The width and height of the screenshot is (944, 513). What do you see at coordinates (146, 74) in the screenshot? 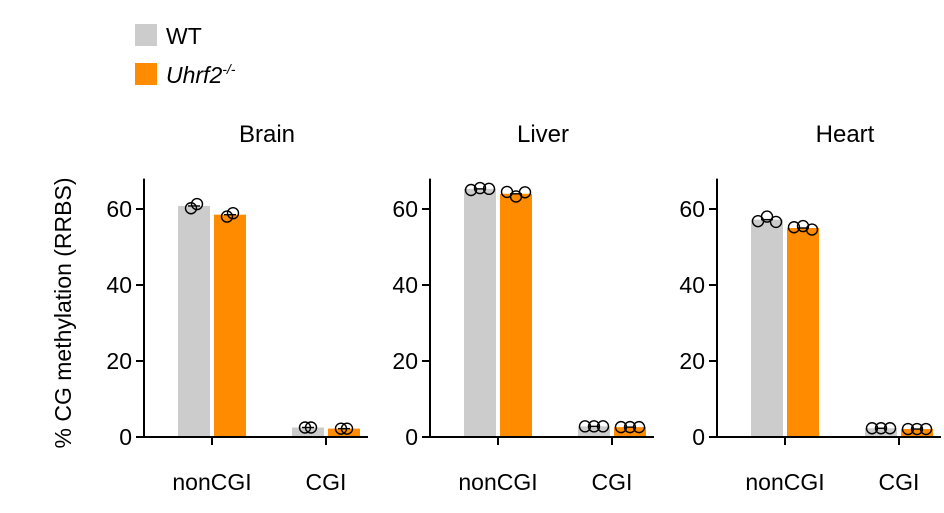
I see `legend-swatch-uhrf2` at bounding box center [146, 74].